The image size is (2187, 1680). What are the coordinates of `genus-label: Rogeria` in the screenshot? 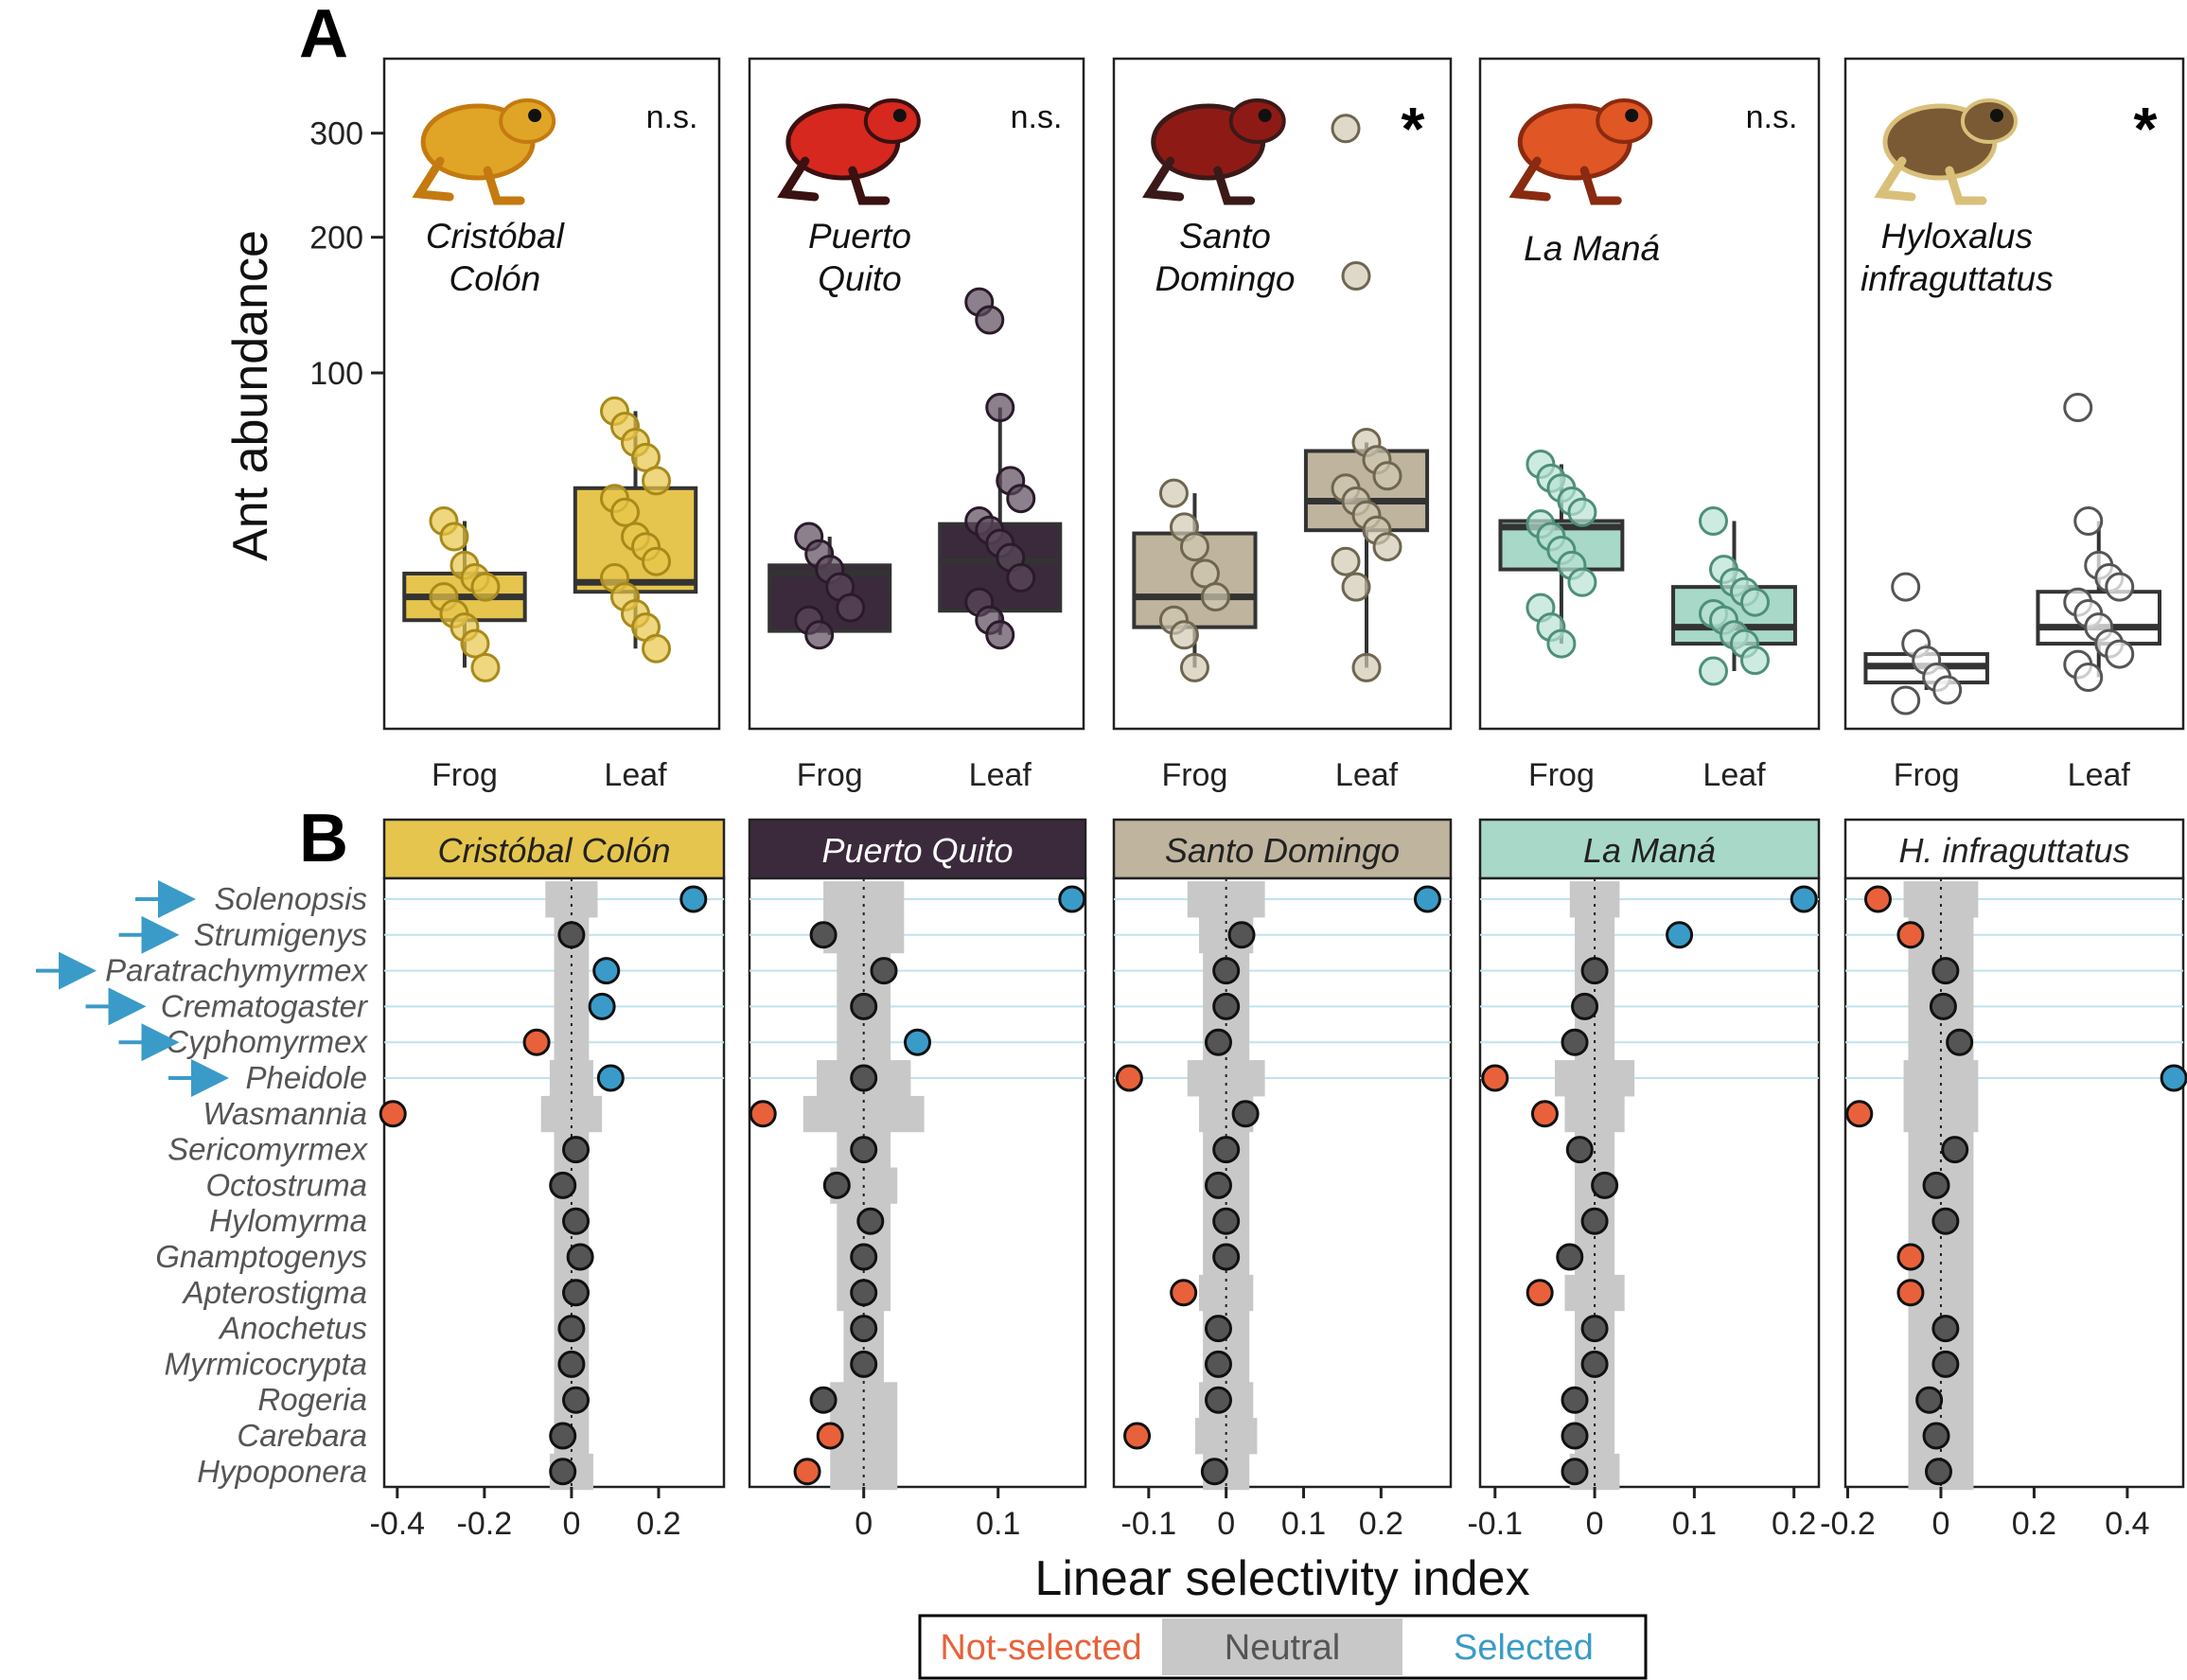 It's located at (312, 1399).